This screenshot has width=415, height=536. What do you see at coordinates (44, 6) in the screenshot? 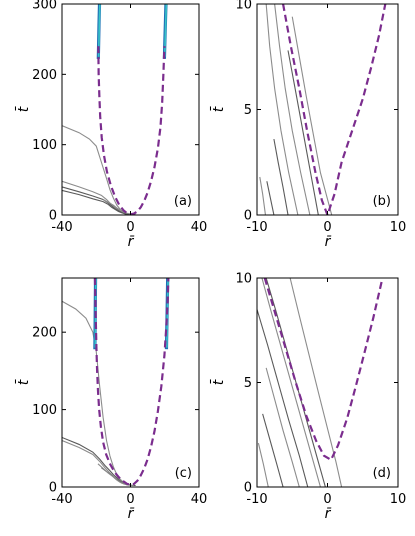
I see `y-tick-label: 300` at bounding box center [44, 6].